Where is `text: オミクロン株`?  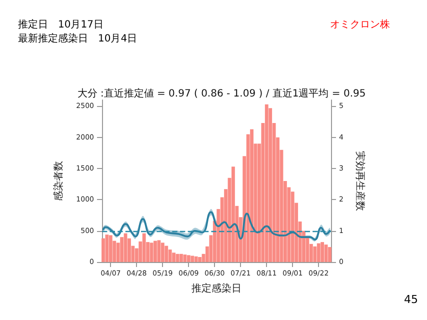
text: オミクロン株 is located at coordinates (360, 24).